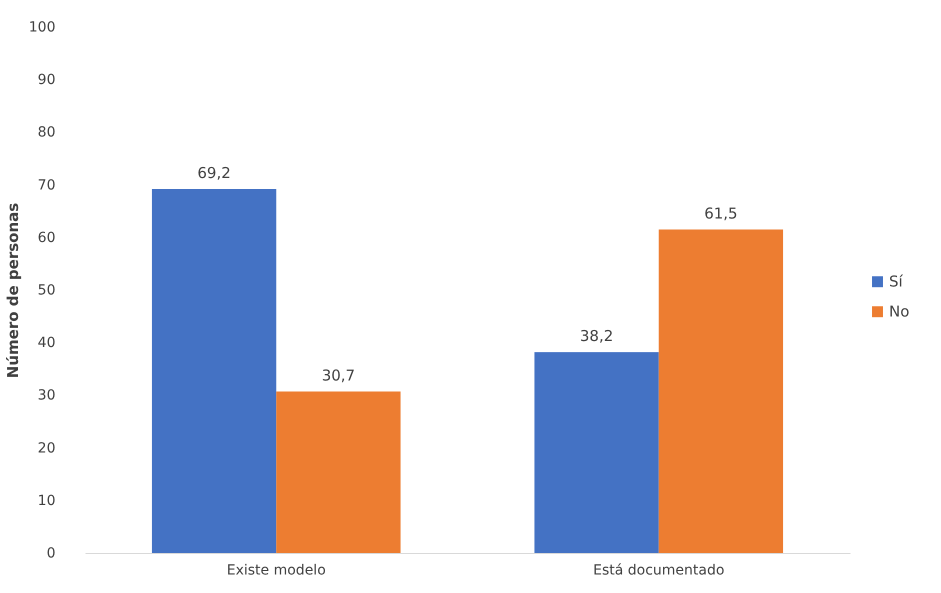  Describe the element at coordinates (51, 554) in the screenshot. I see `y-tick-label: 0` at that location.